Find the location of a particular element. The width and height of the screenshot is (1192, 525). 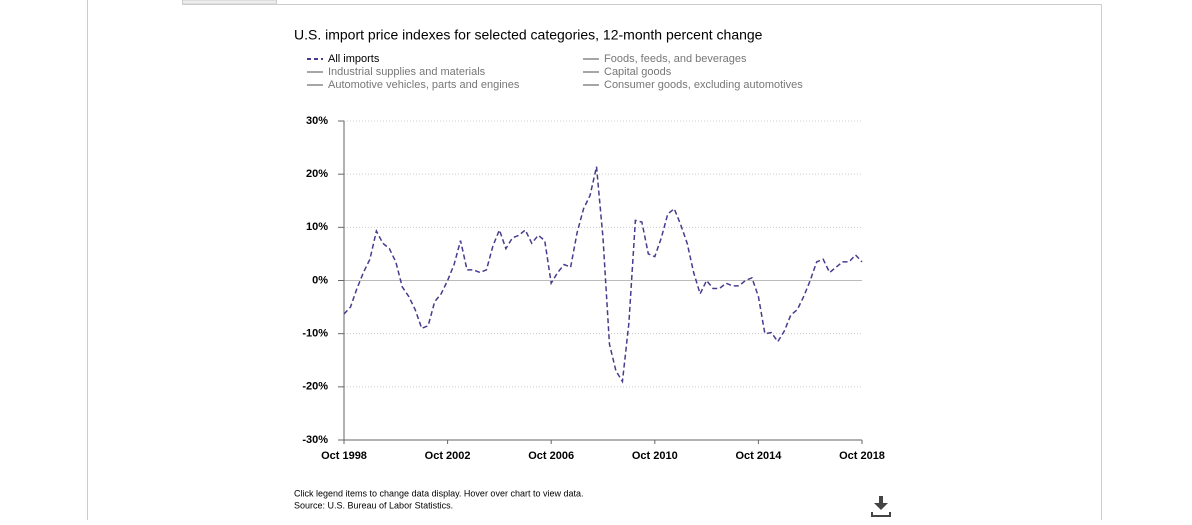

x-tick-label: Oct 2006 is located at coordinates (551, 456).